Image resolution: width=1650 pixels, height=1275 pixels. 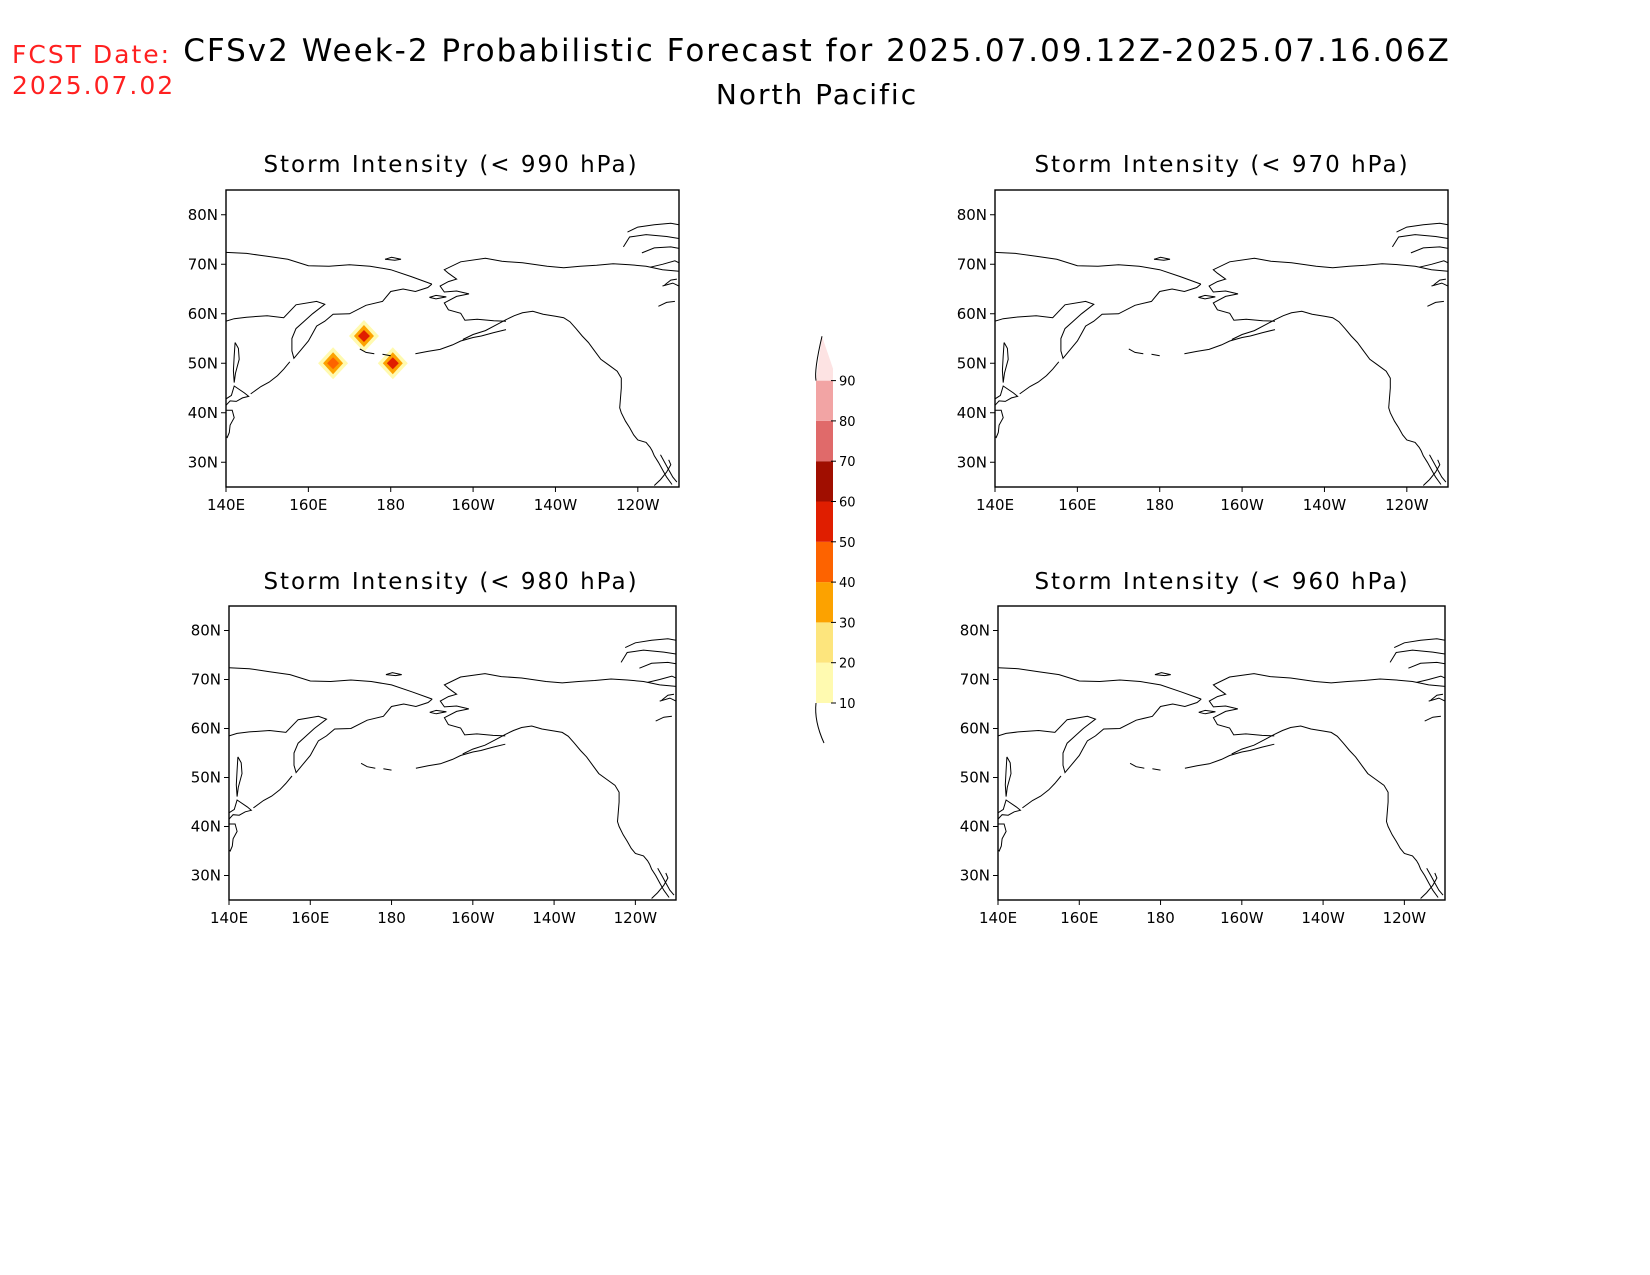 What do you see at coordinates (638, 505) in the screenshot?
I see `lon-tick-label: 120W` at bounding box center [638, 505].